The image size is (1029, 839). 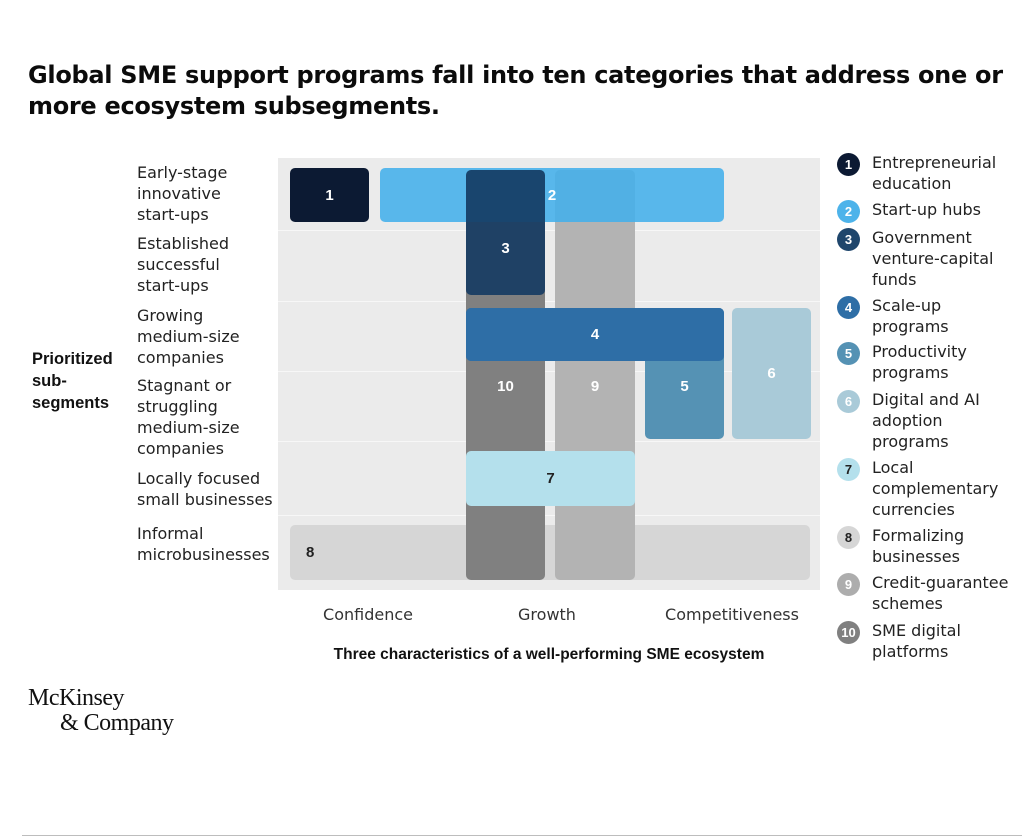 What do you see at coordinates (310, 552) in the screenshot?
I see `program-bar-8-number: 8` at bounding box center [310, 552].